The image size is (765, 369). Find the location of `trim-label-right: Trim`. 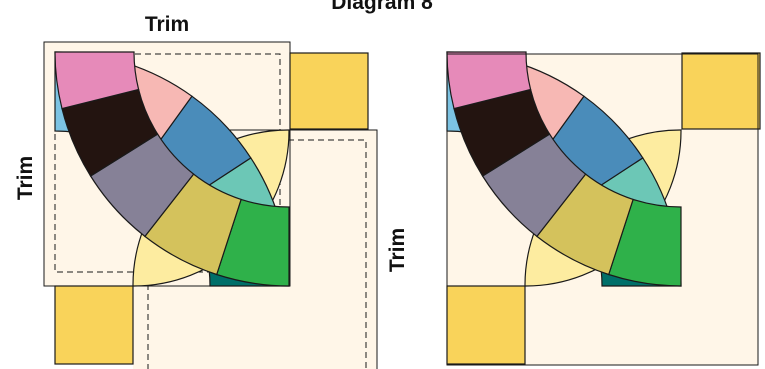

trim-label-right: Trim is located at coordinates (397, 250).